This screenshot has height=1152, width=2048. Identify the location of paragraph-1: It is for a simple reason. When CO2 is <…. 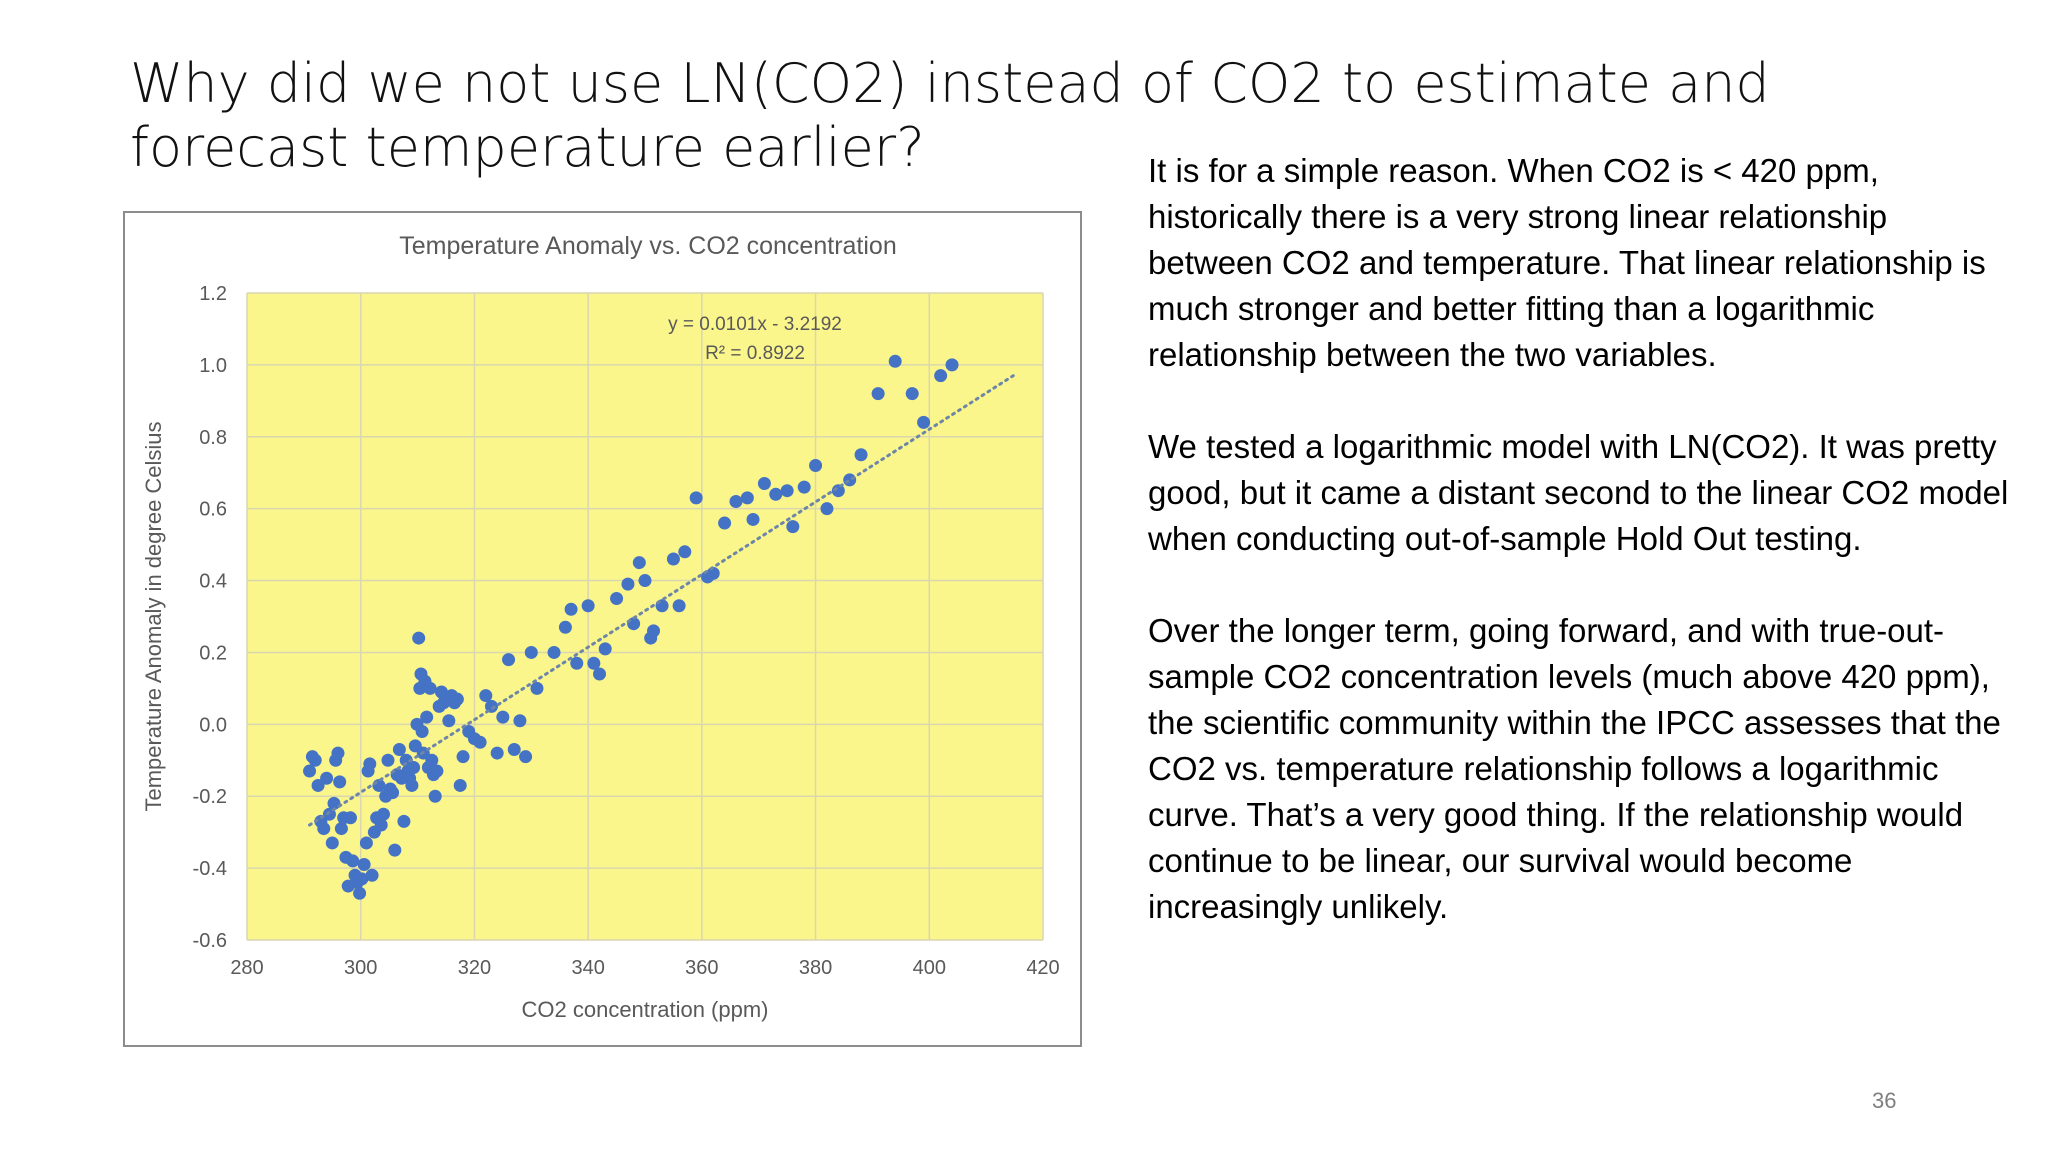
(1567, 262).